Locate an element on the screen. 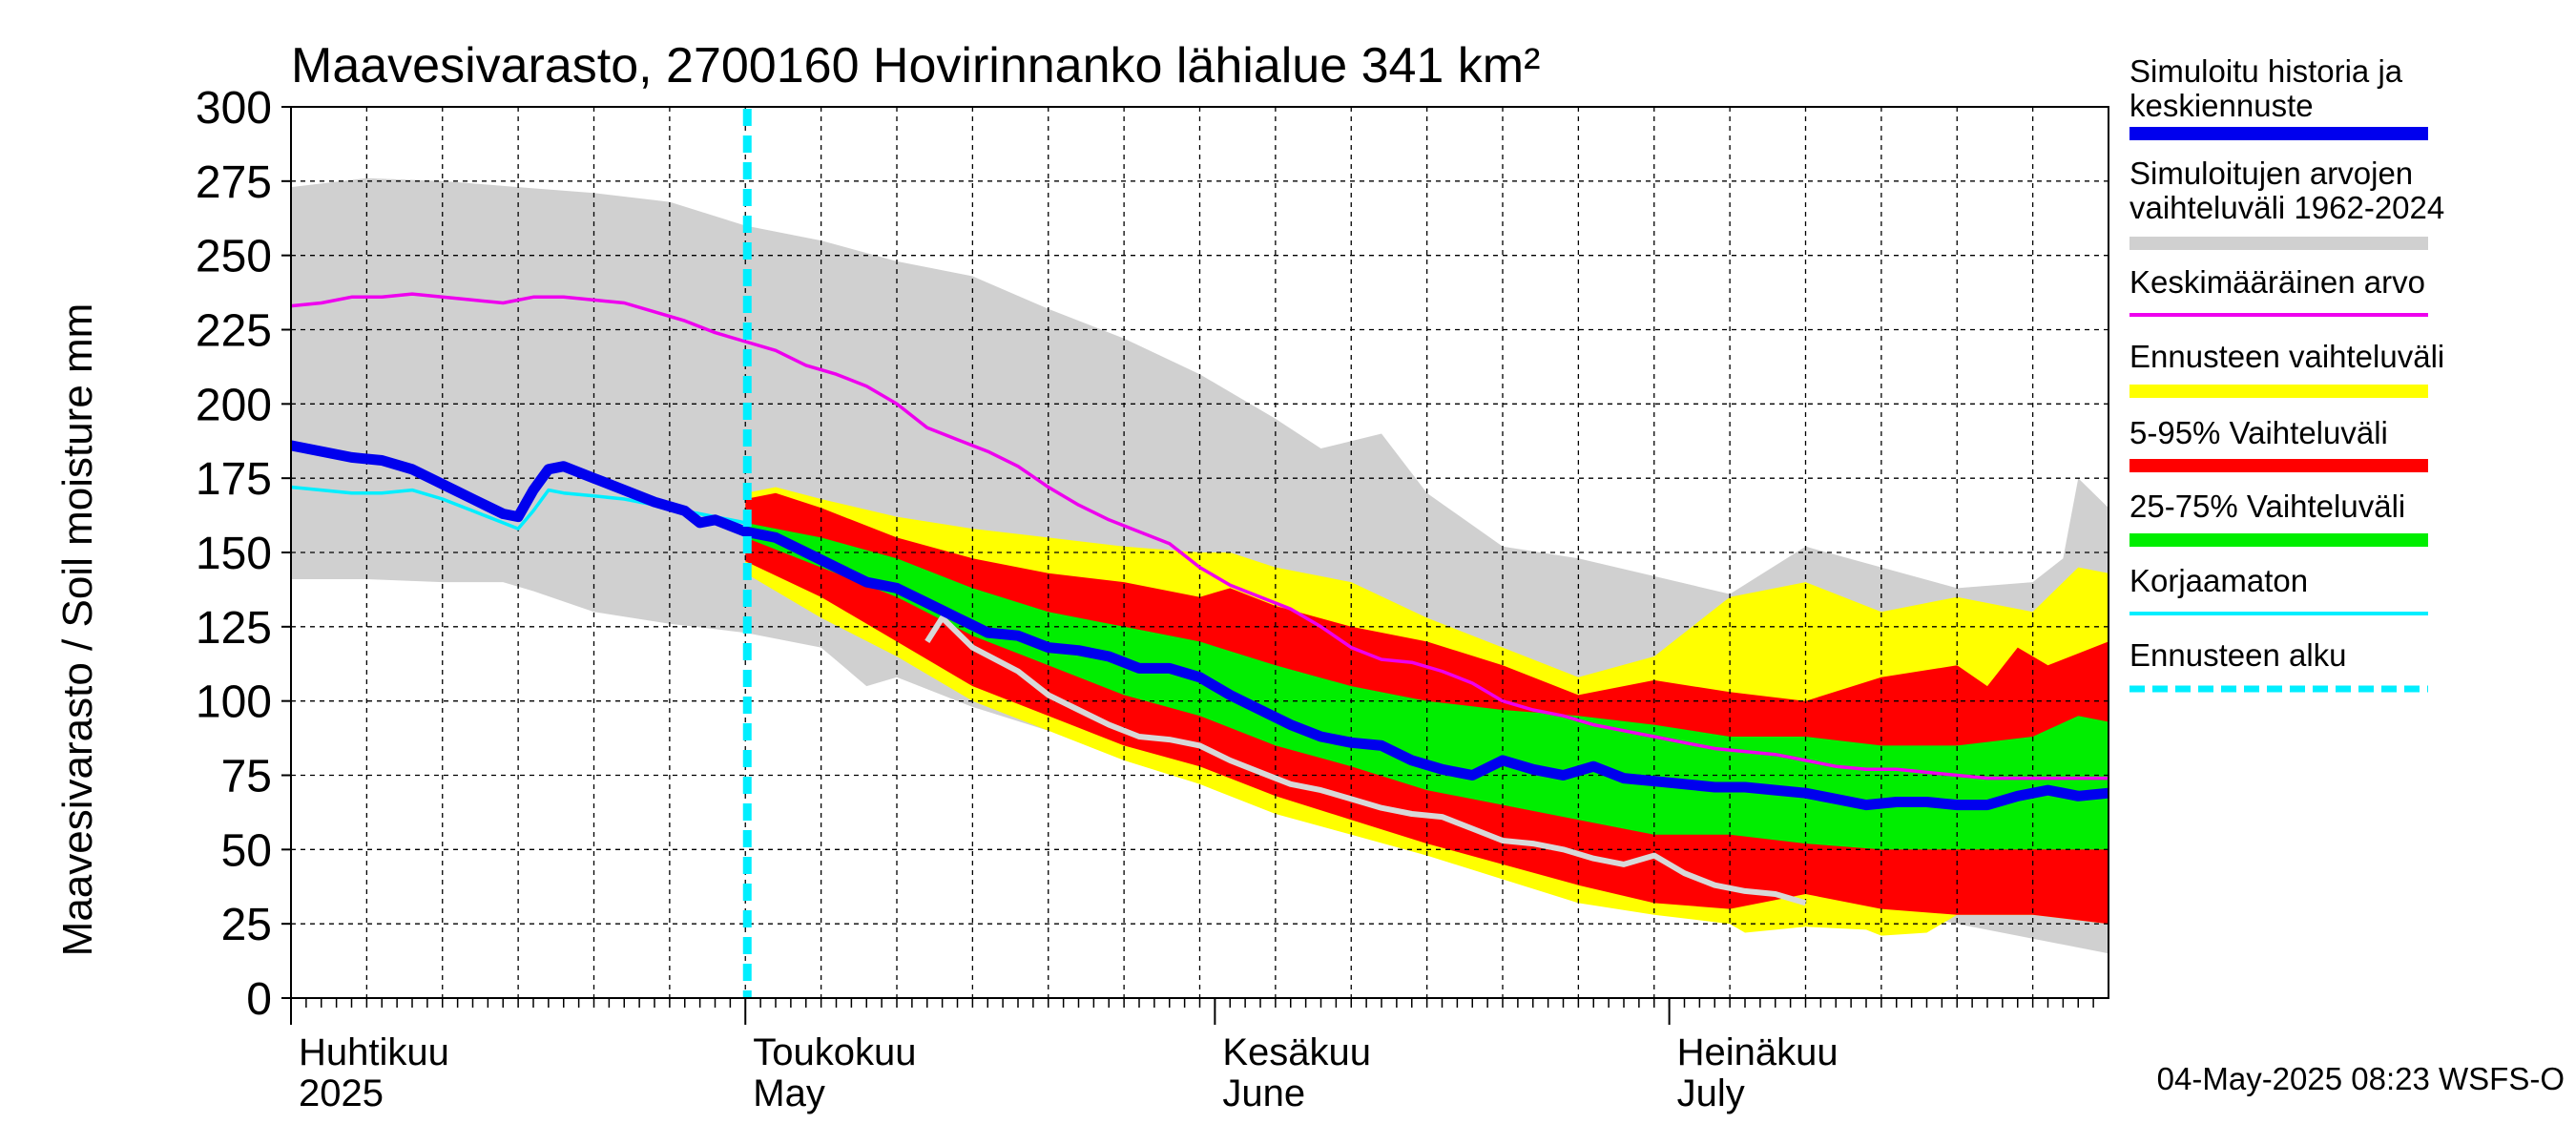 Image resolution: width=2576 pixels, height=1145 pixels. y-tick-label: 300 is located at coordinates (234, 109).